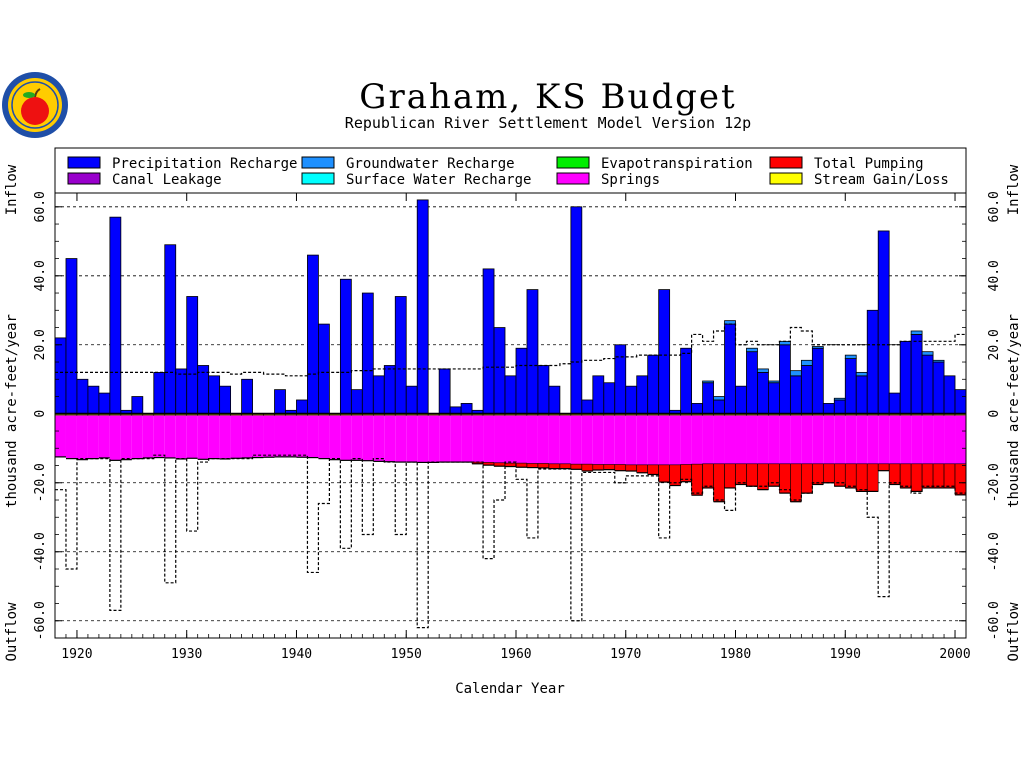 The height and width of the screenshot is (768, 1024). What do you see at coordinates (807, 439) in the screenshot?
I see `bar-springs-1986` at bounding box center [807, 439].